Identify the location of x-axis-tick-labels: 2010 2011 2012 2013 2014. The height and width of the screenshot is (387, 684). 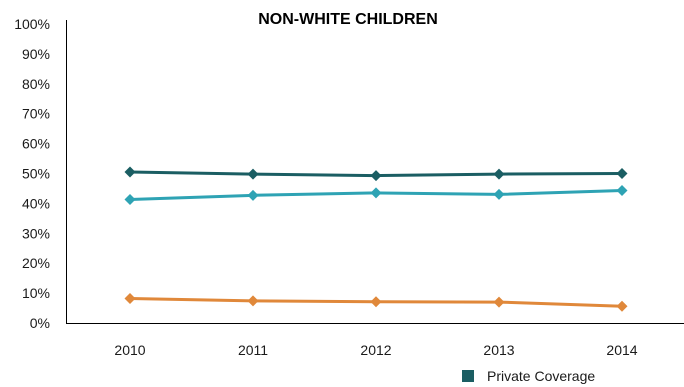
(375, 350).